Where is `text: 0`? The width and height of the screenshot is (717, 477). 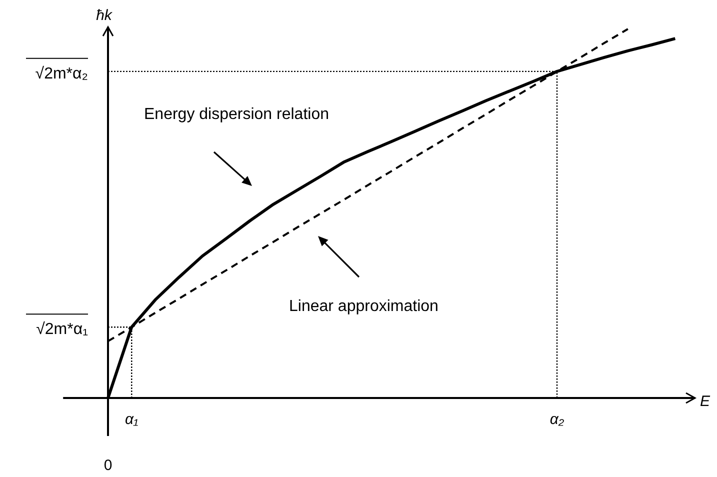 text: 0 is located at coordinates (108, 465).